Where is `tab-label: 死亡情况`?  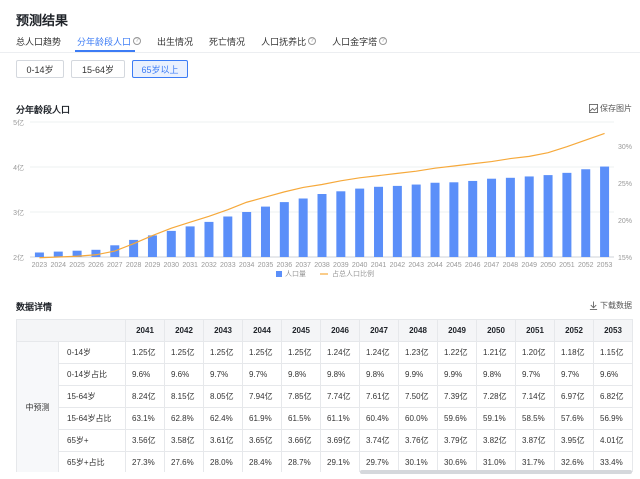 tab-label: 死亡情况 is located at coordinates (227, 41).